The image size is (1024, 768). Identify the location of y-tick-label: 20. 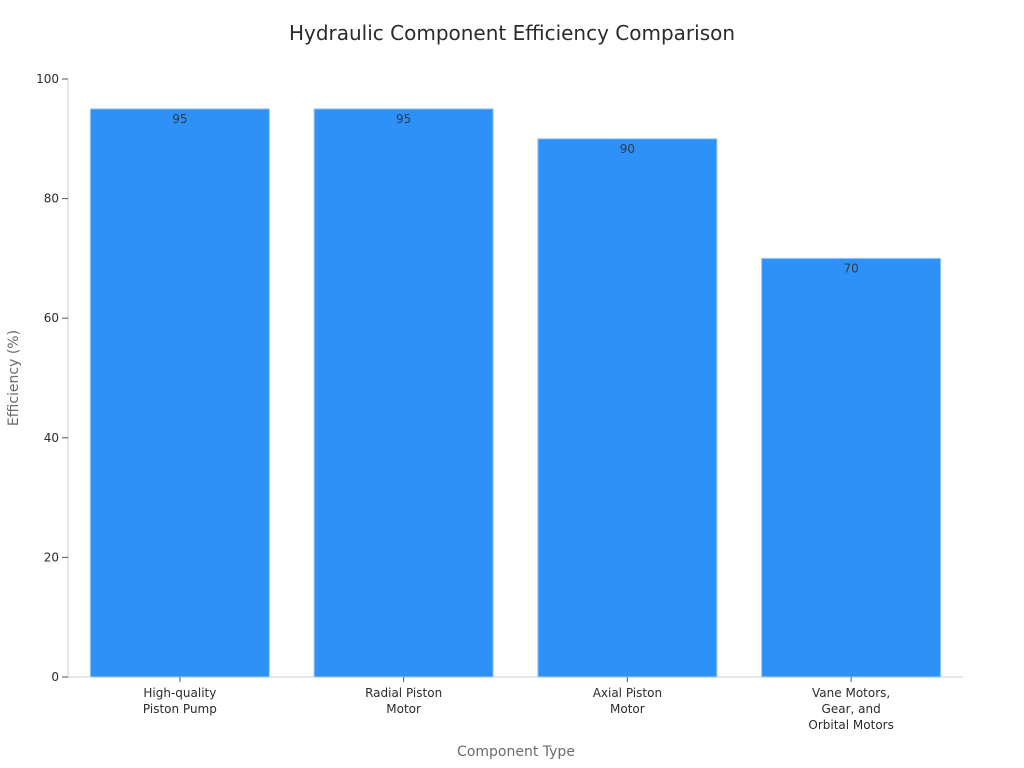
(51, 557).